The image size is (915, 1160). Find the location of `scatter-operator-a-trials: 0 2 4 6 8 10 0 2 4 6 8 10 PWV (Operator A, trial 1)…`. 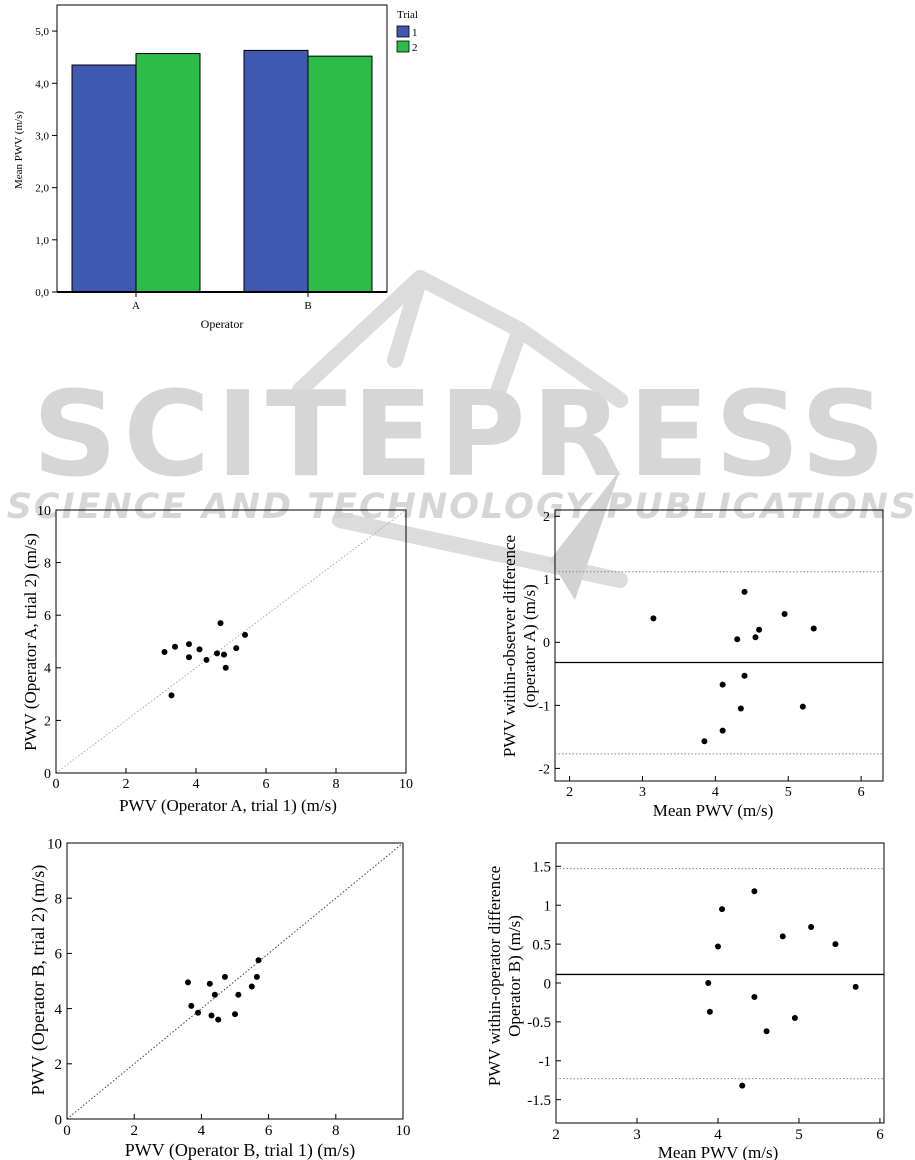

scatter-operator-a-trials: 0 2 4 6 8 10 0 2 4 6 8 10 PWV (Operator A, trial 1)… is located at coordinates (217, 659).